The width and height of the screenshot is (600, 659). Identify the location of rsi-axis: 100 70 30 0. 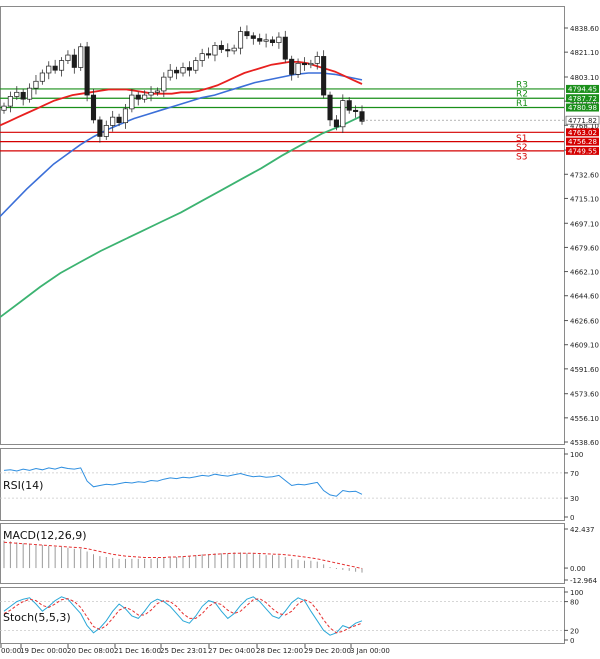
(573, 486).